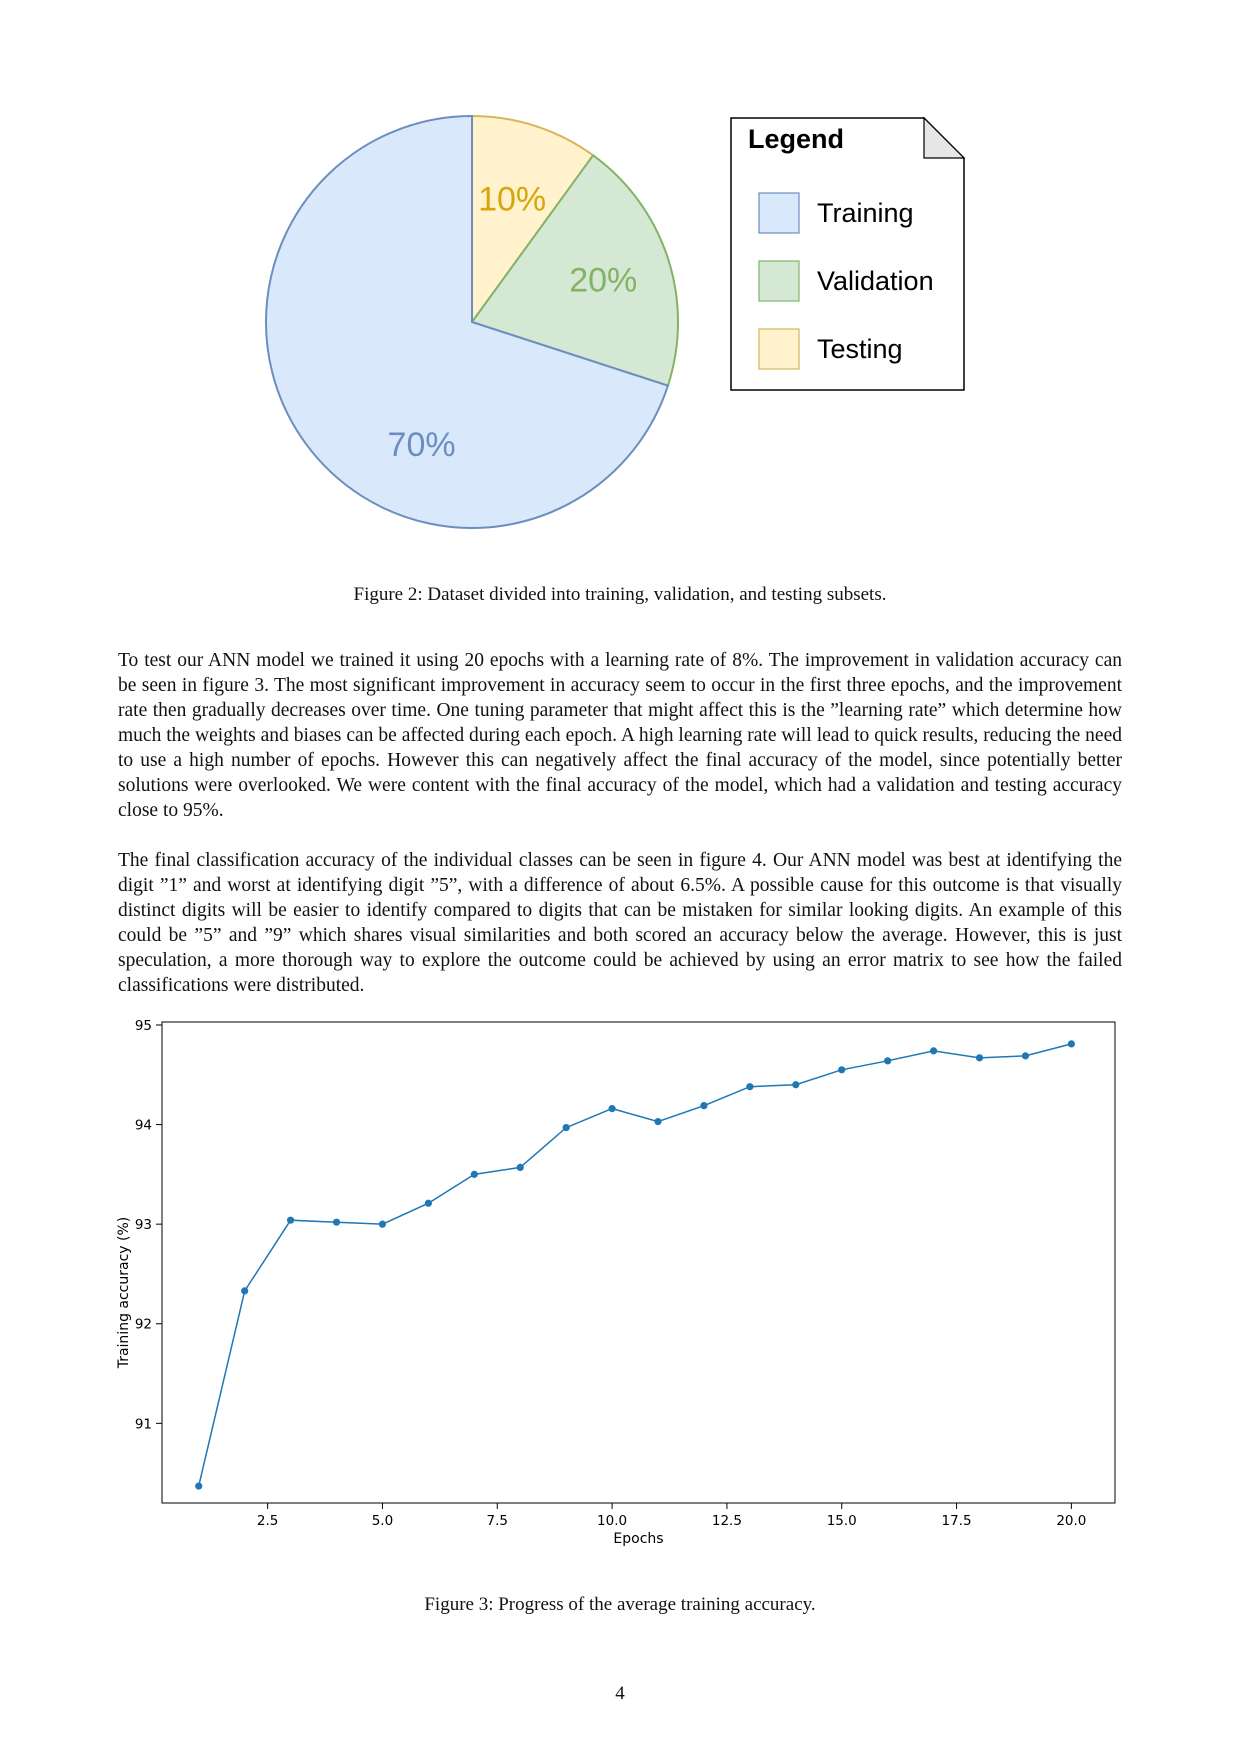 This screenshot has height=1754, width=1240. I want to click on x-axis-ticks: 2.5 5.0 7.5 10.0 12.5 15.0 17.5 20.0, so click(671, 1516).